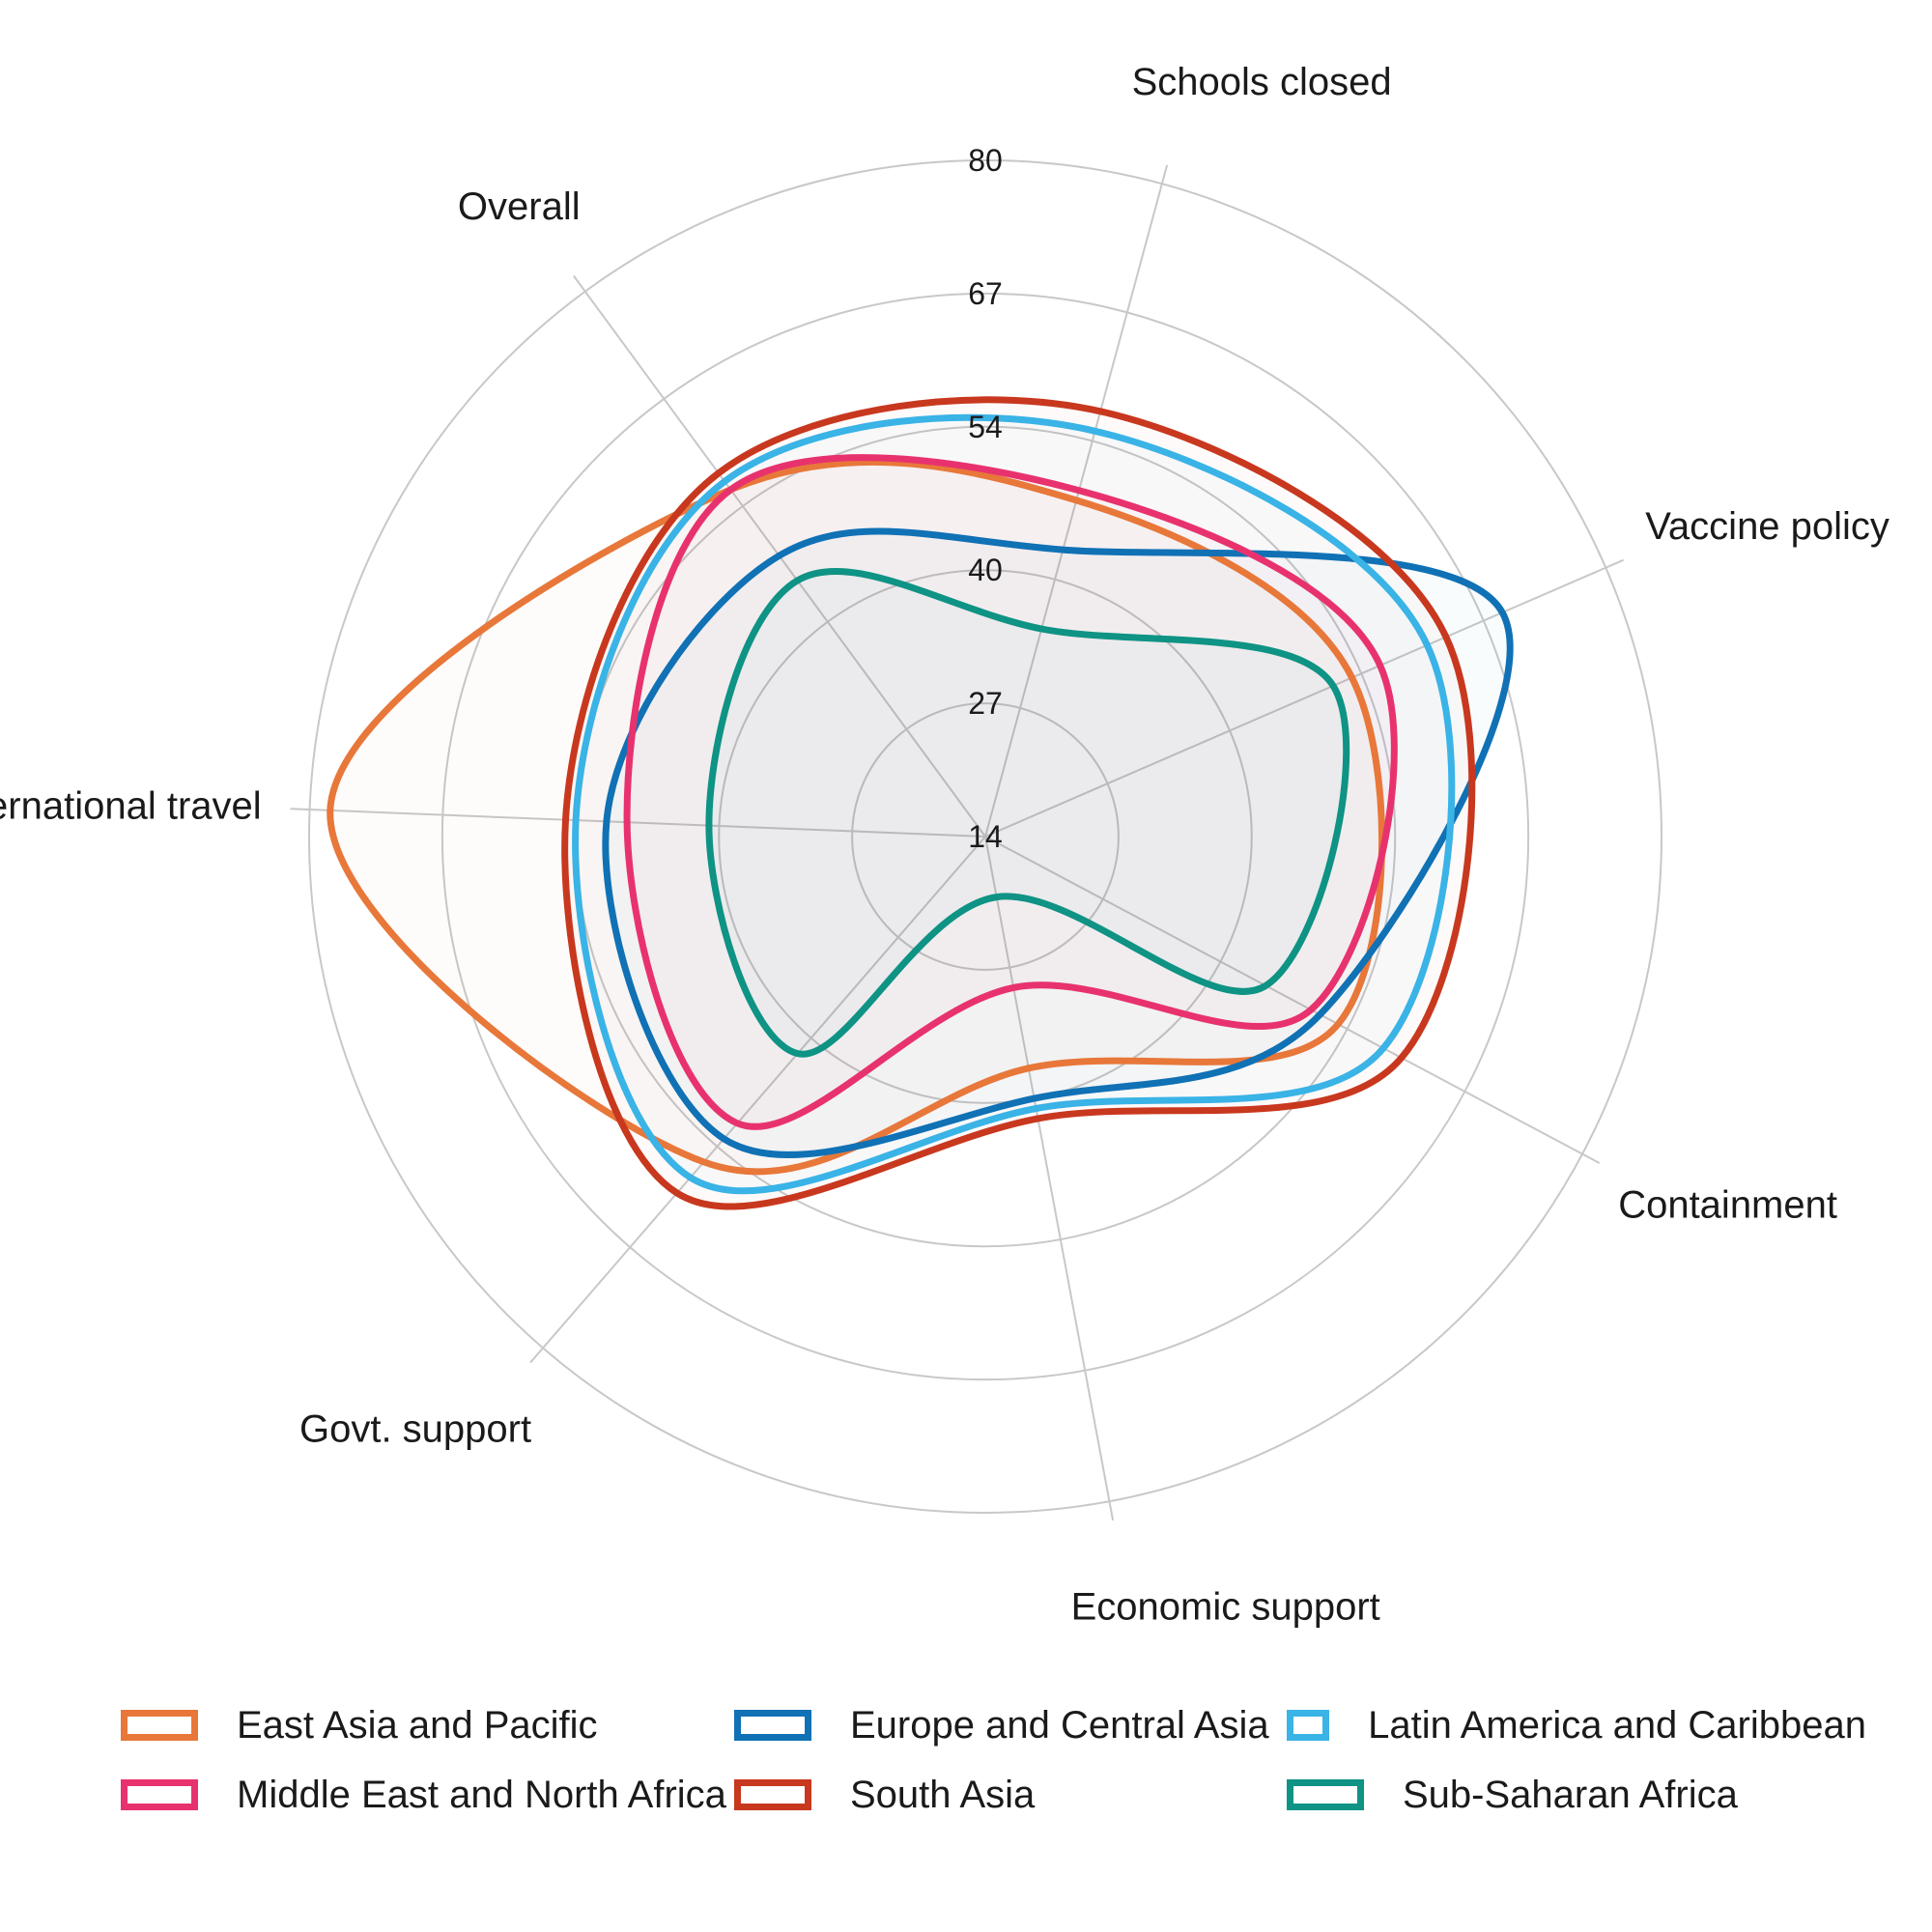 This screenshot has height=1932, width=1932. I want to click on legend-item: Middle East and North Africa, so click(427, 1795).